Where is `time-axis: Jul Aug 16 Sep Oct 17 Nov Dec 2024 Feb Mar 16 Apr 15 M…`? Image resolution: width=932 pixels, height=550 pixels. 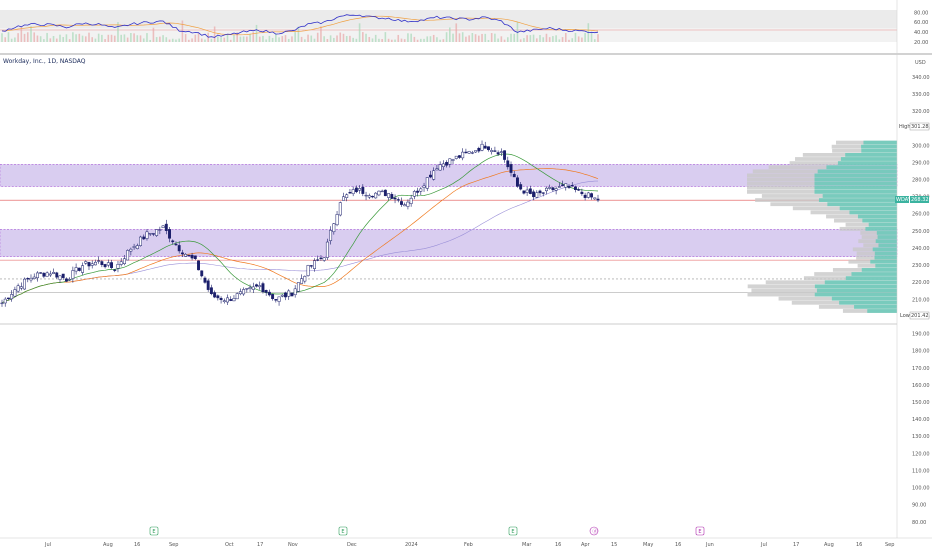 time-axis: Jul Aug 16 Sep Oct 17 Nov Dec 2024 Feb Mar 16 Apr 15 M… is located at coordinates (469, 545).